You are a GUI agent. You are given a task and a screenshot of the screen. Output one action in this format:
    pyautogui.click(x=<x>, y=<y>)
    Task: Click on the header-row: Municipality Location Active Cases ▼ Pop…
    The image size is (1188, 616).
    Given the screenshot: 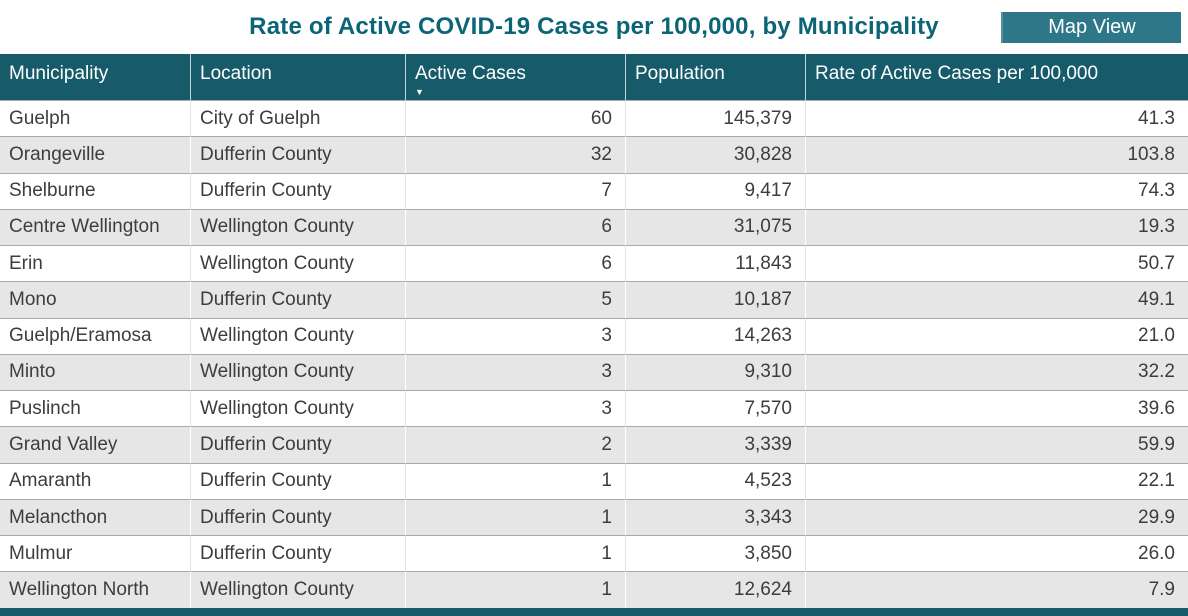 What is the action you would take?
    pyautogui.click(x=594, y=77)
    